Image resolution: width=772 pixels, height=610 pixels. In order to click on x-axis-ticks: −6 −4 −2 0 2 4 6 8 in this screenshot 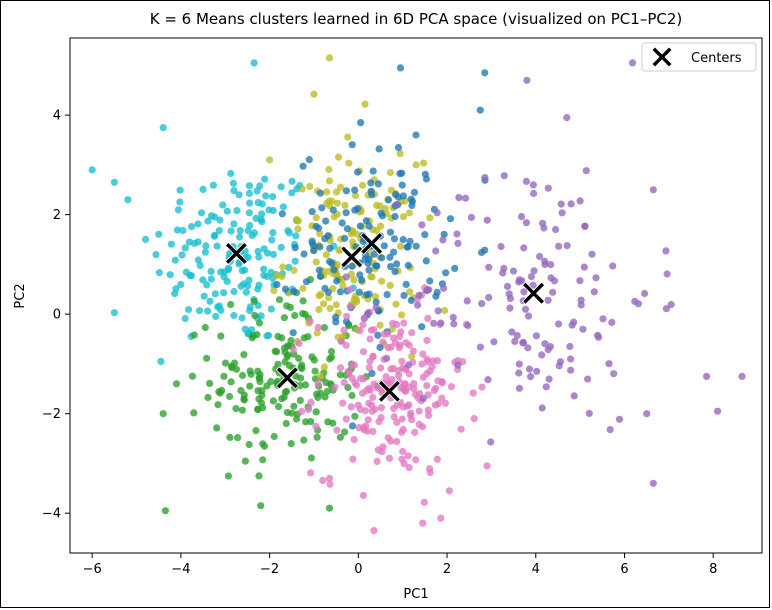, I will do `click(400, 565)`.